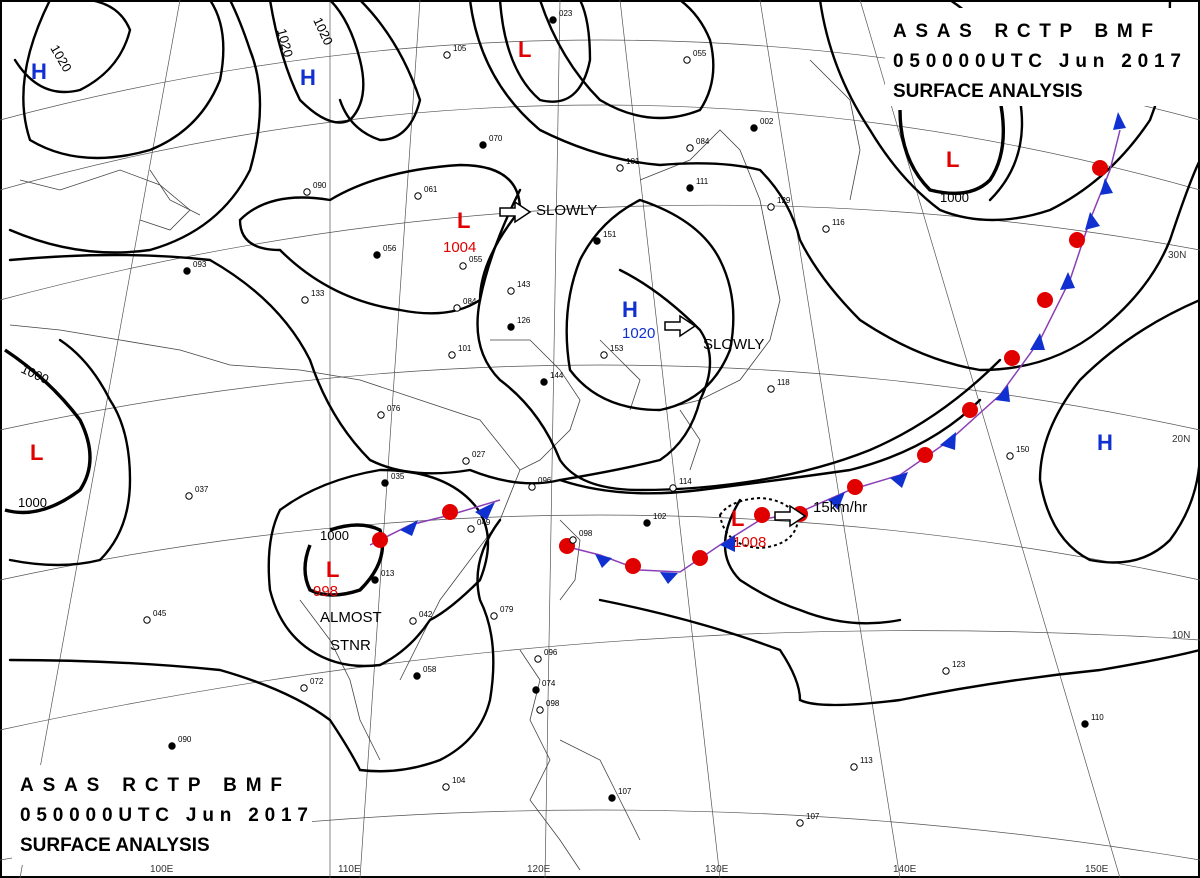  What do you see at coordinates (1181, 635) in the screenshot?
I see `lat-tick: 10N` at bounding box center [1181, 635].